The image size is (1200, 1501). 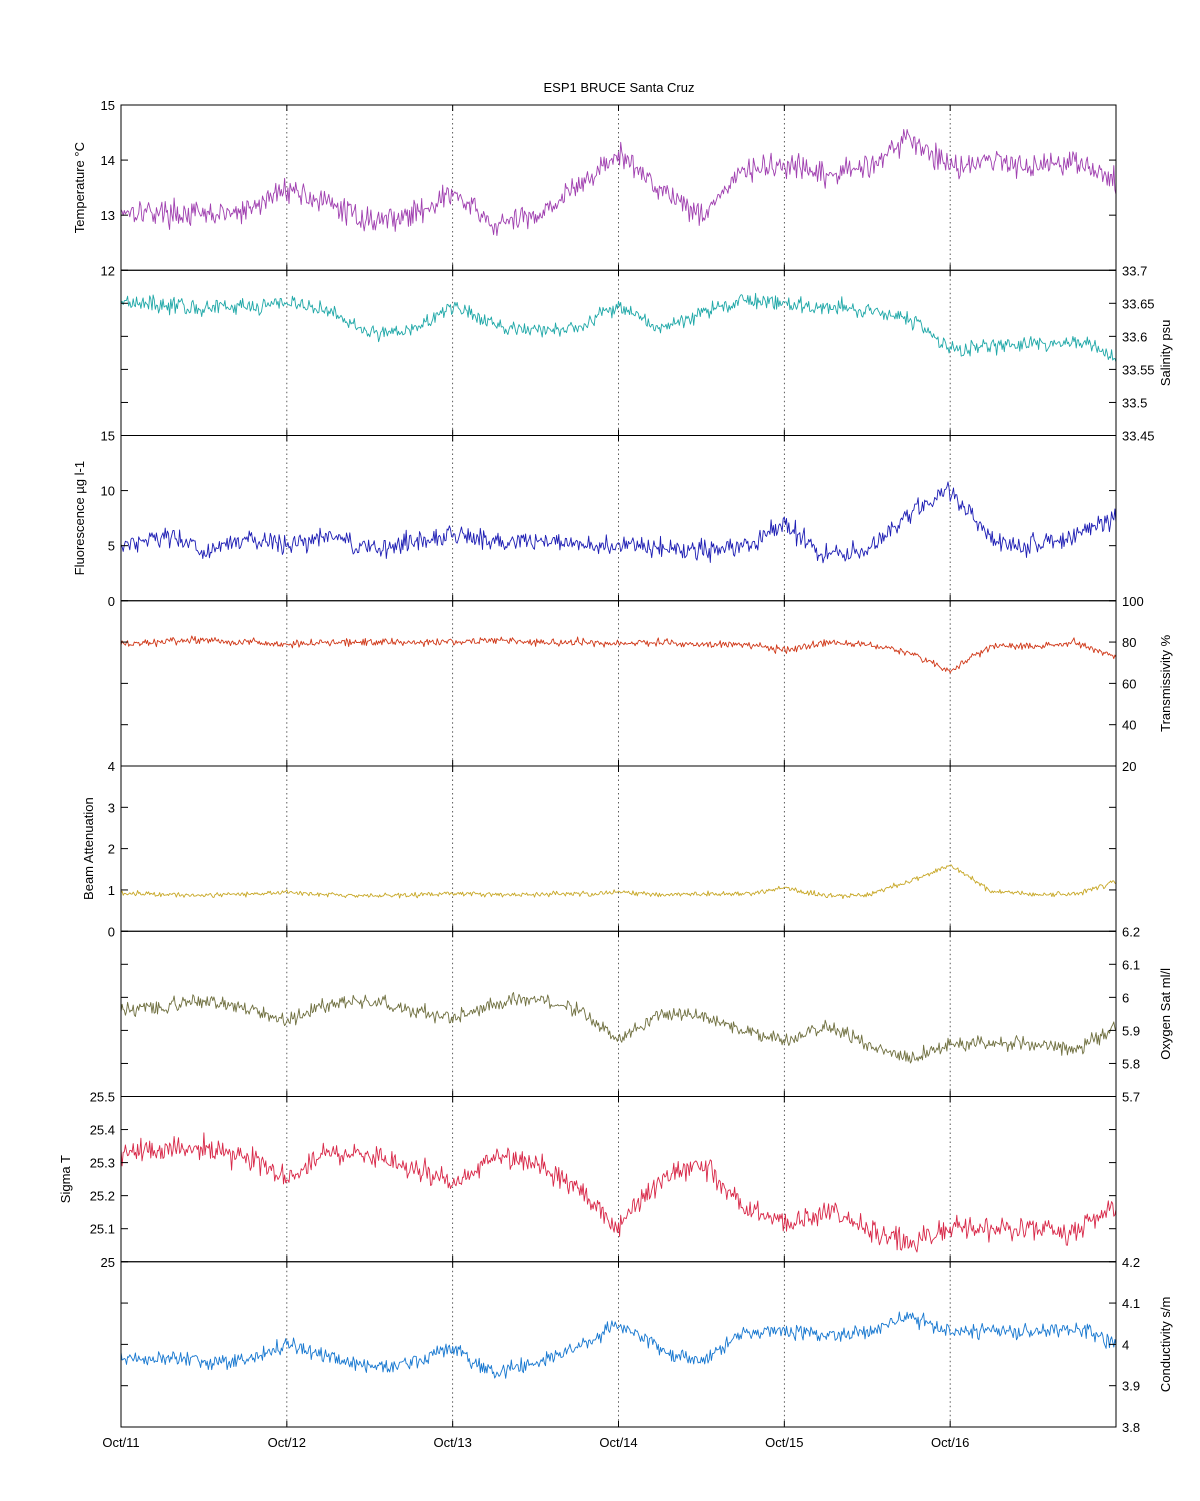 What do you see at coordinates (1131, 1097) in the screenshot?
I see `y-tick-label-oxygen_sat-0: 5.7` at bounding box center [1131, 1097].